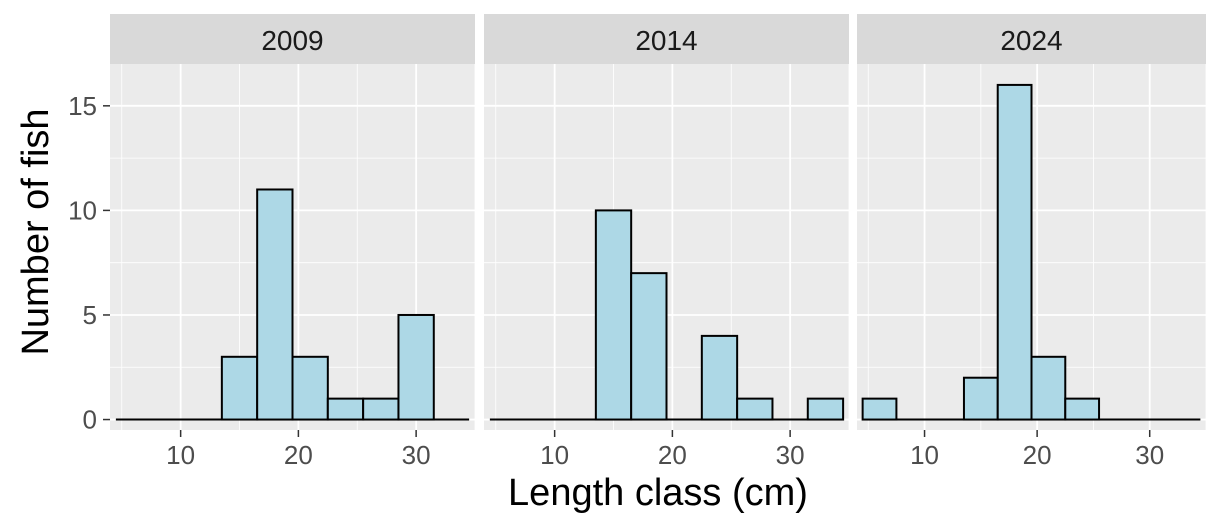 The height and width of the screenshot is (513, 1207). Describe the element at coordinates (82, 210) in the screenshot. I see `y-tick-label: 10` at that location.